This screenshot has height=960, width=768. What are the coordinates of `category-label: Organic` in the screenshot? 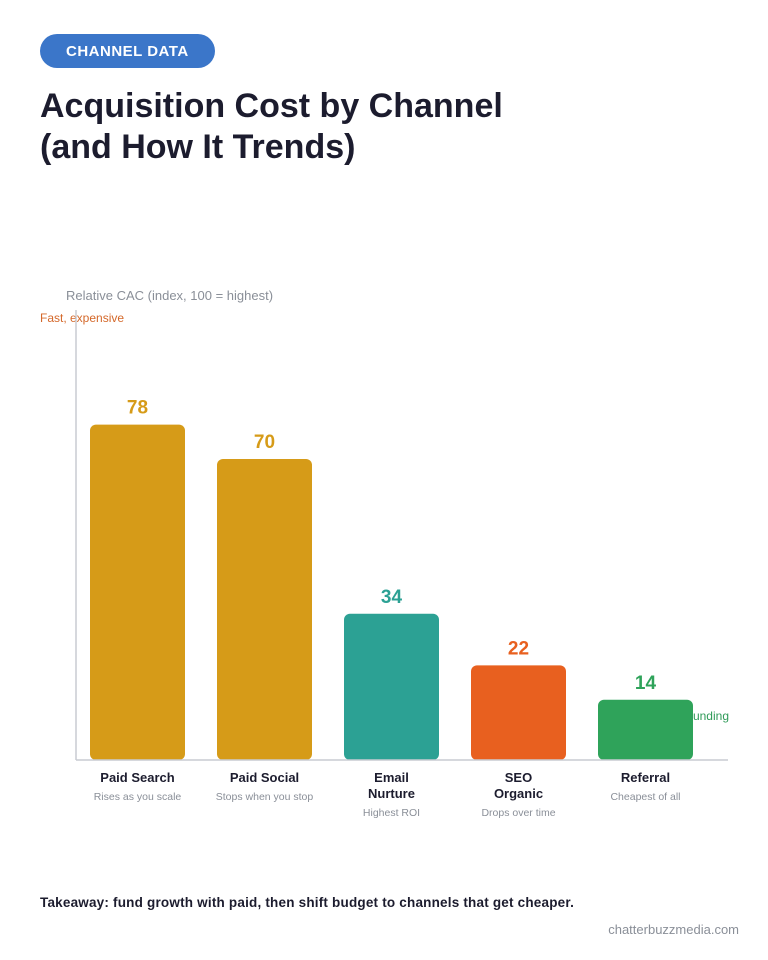 It's located at (518, 793).